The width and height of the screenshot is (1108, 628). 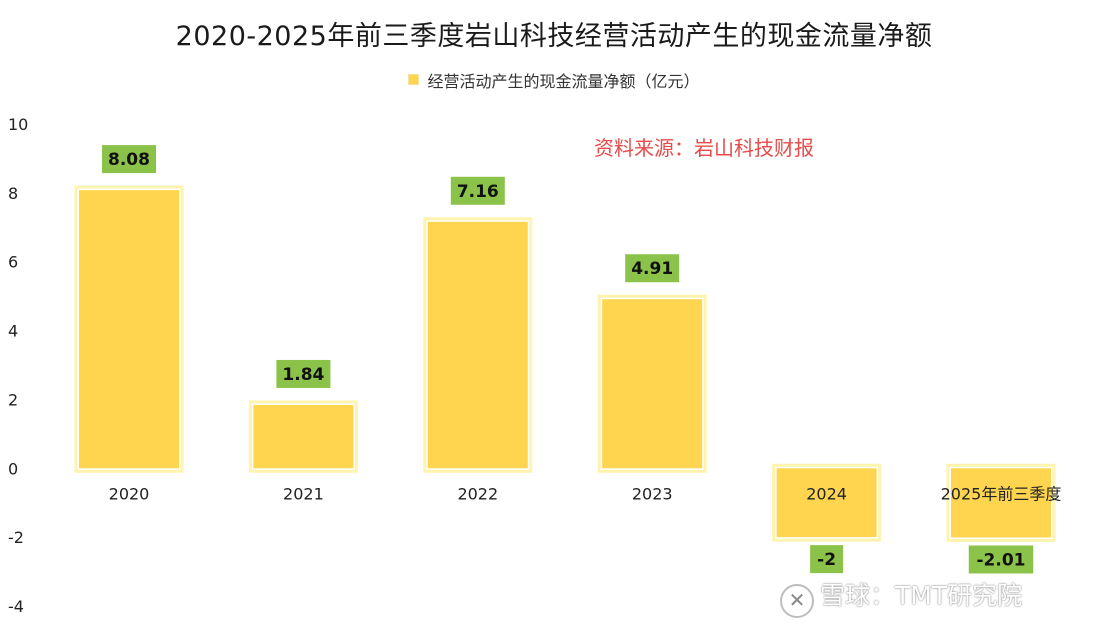 What do you see at coordinates (18, 124) in the screenshot?
I see `y-tick-label: 10` at bounding box center [18, 124].